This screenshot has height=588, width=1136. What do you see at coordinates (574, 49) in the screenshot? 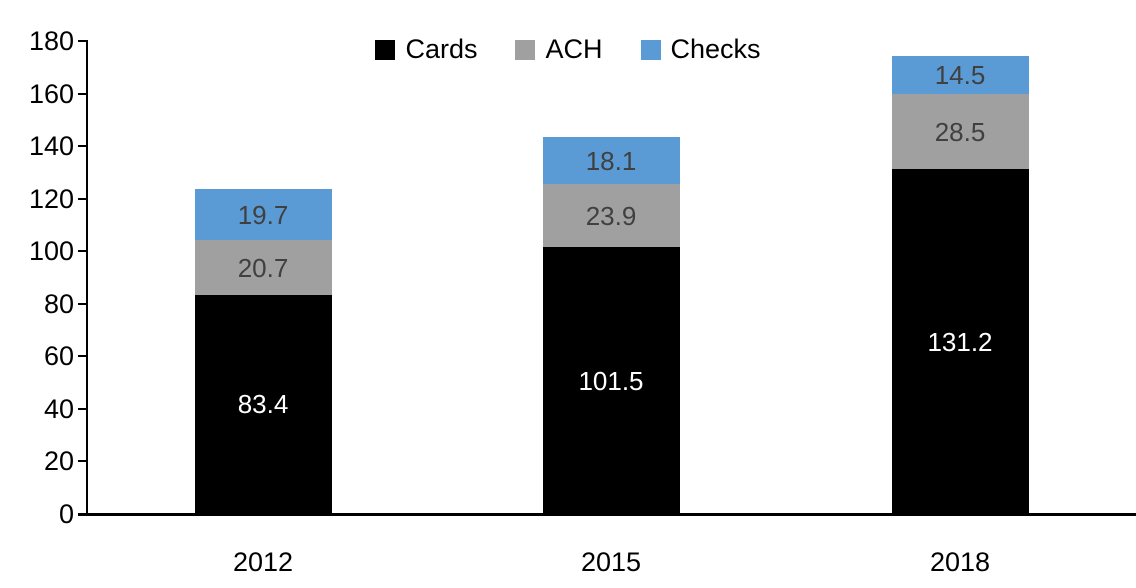
I see `legend-label-ach: ACH` at bounding box center [574, 49].